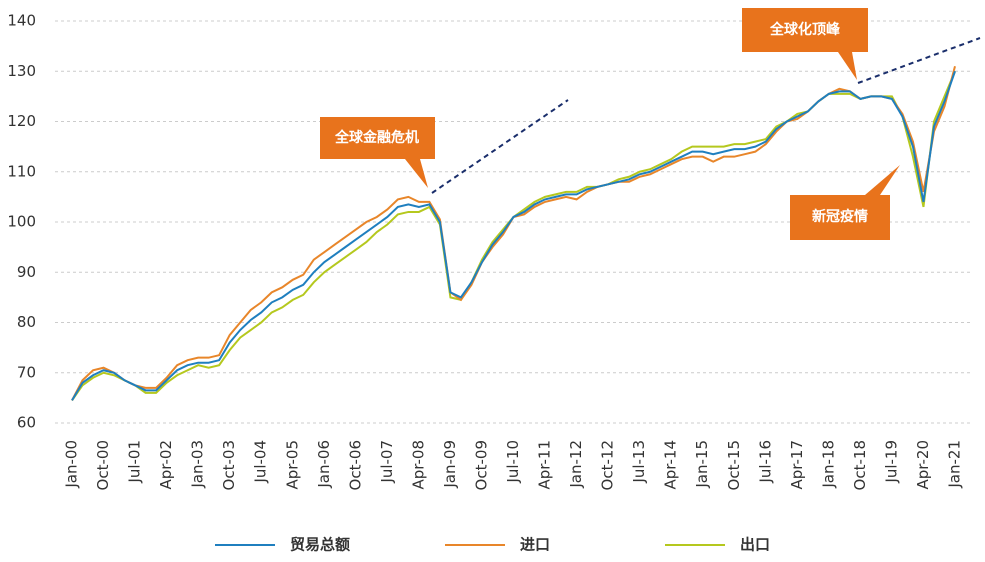 The image size is (985, 562). What do you see at coordinates (513, 462) in the screenshot?
I see `x-tick-label: Jul-10` at bounding box center [513, 462].